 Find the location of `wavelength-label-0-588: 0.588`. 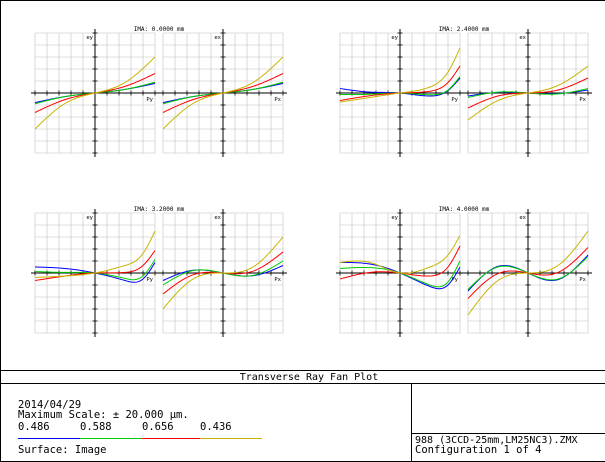

wavelength-label-0-588: 0.588 is located at coordinates (96, 427).